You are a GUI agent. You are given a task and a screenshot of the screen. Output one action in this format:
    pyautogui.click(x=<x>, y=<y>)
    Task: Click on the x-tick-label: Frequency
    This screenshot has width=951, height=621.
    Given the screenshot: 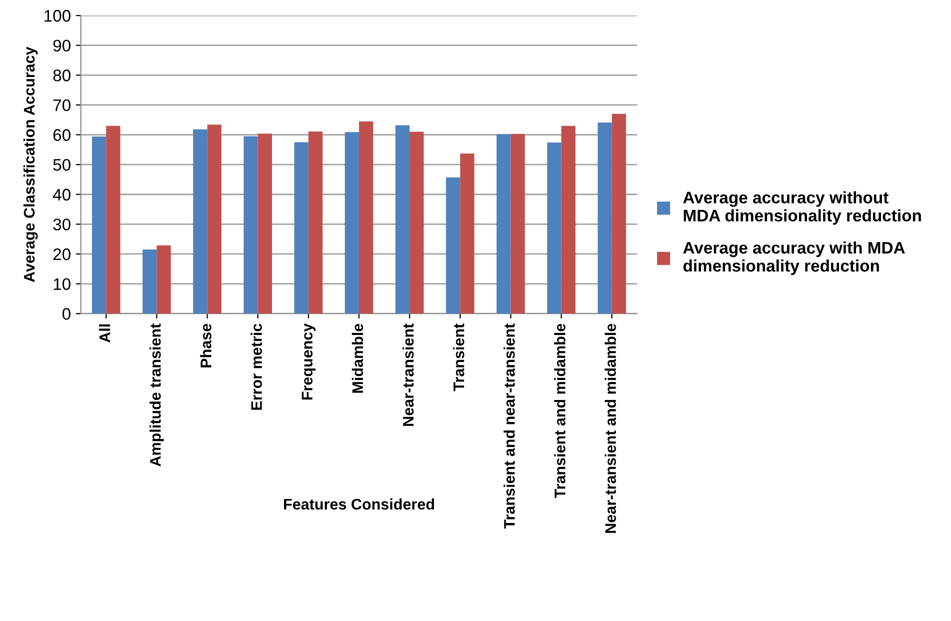 What is the action you would take?
    pyautogui.click(x=309, y=361)
    